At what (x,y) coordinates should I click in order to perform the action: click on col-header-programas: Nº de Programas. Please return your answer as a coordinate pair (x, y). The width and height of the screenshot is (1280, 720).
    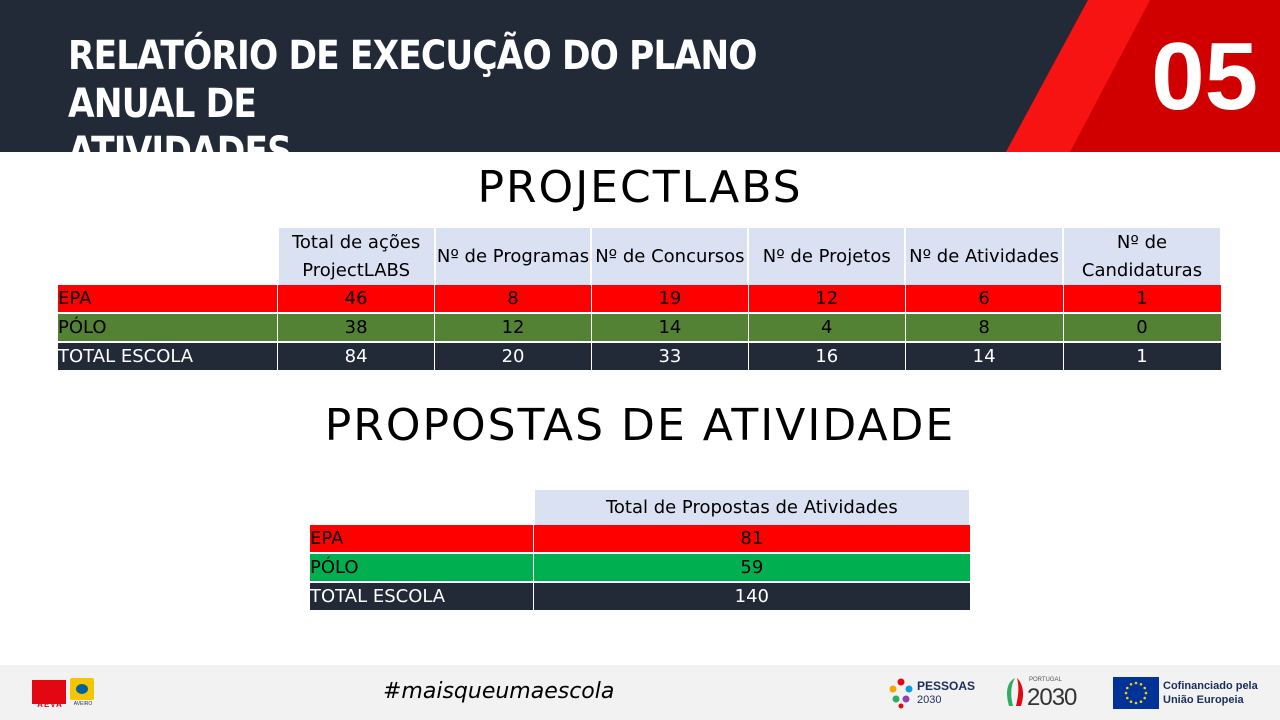
    Looking at the image, I should click on (513, 256).